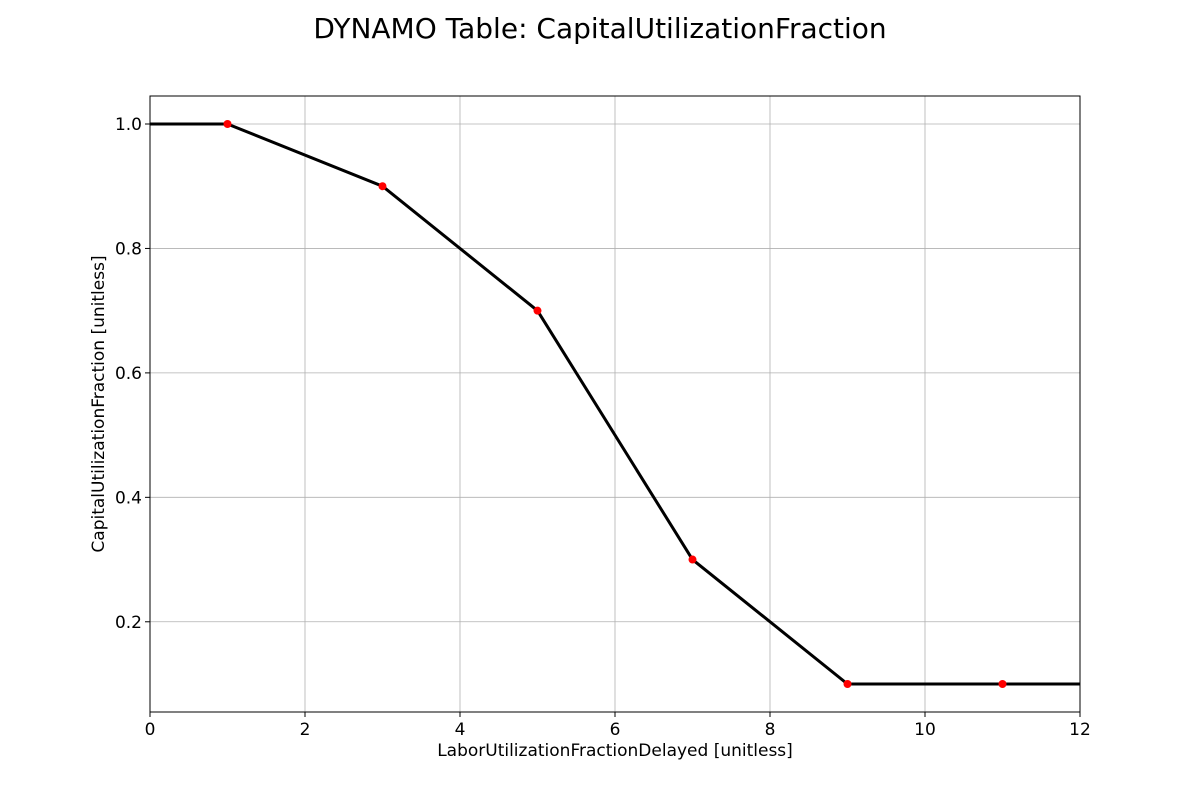 This screenshot has width=1200, height=800. What do you see at coordinates (305, 730) in the screenshot?
I see `x-tick-label: 2` at bounding box center [305, 730].